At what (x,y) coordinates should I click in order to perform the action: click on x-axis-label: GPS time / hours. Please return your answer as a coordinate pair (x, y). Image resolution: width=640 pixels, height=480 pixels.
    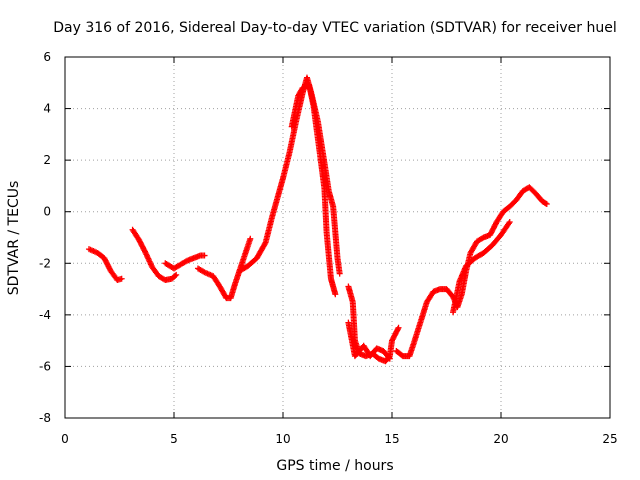
    Looking at the image, I should click on (334, 466).